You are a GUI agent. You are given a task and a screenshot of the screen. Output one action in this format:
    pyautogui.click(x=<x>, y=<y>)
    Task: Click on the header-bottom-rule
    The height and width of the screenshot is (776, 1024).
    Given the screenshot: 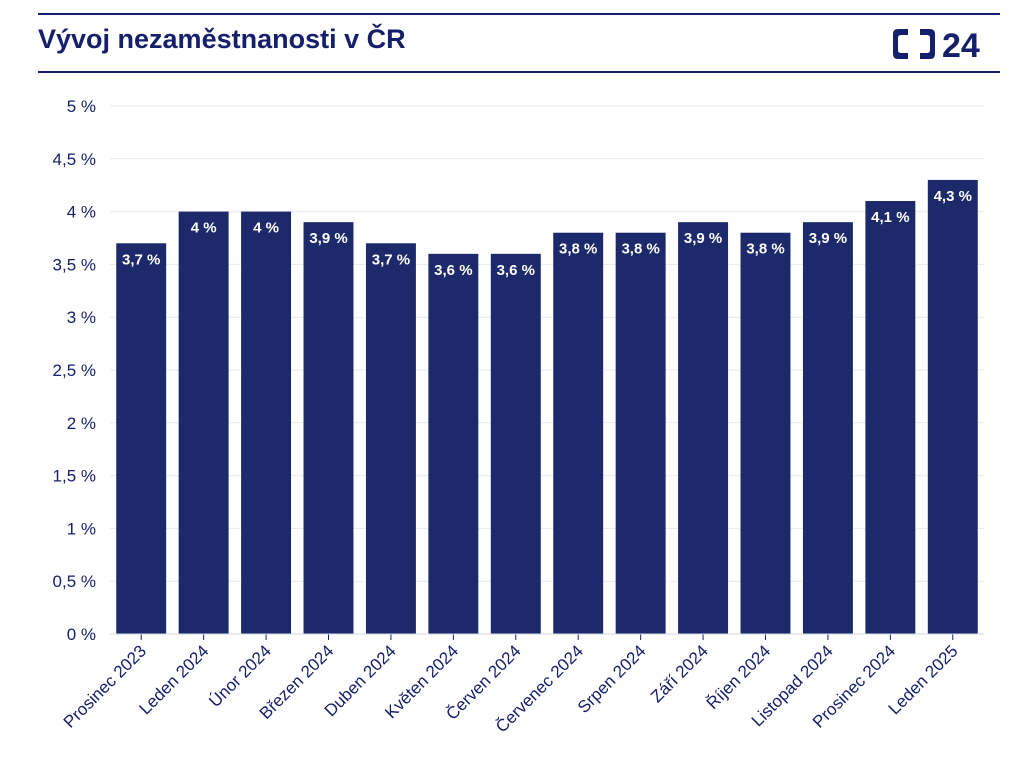 What is the action you would take?
    pyautogui.click(x=519, y=72)
    